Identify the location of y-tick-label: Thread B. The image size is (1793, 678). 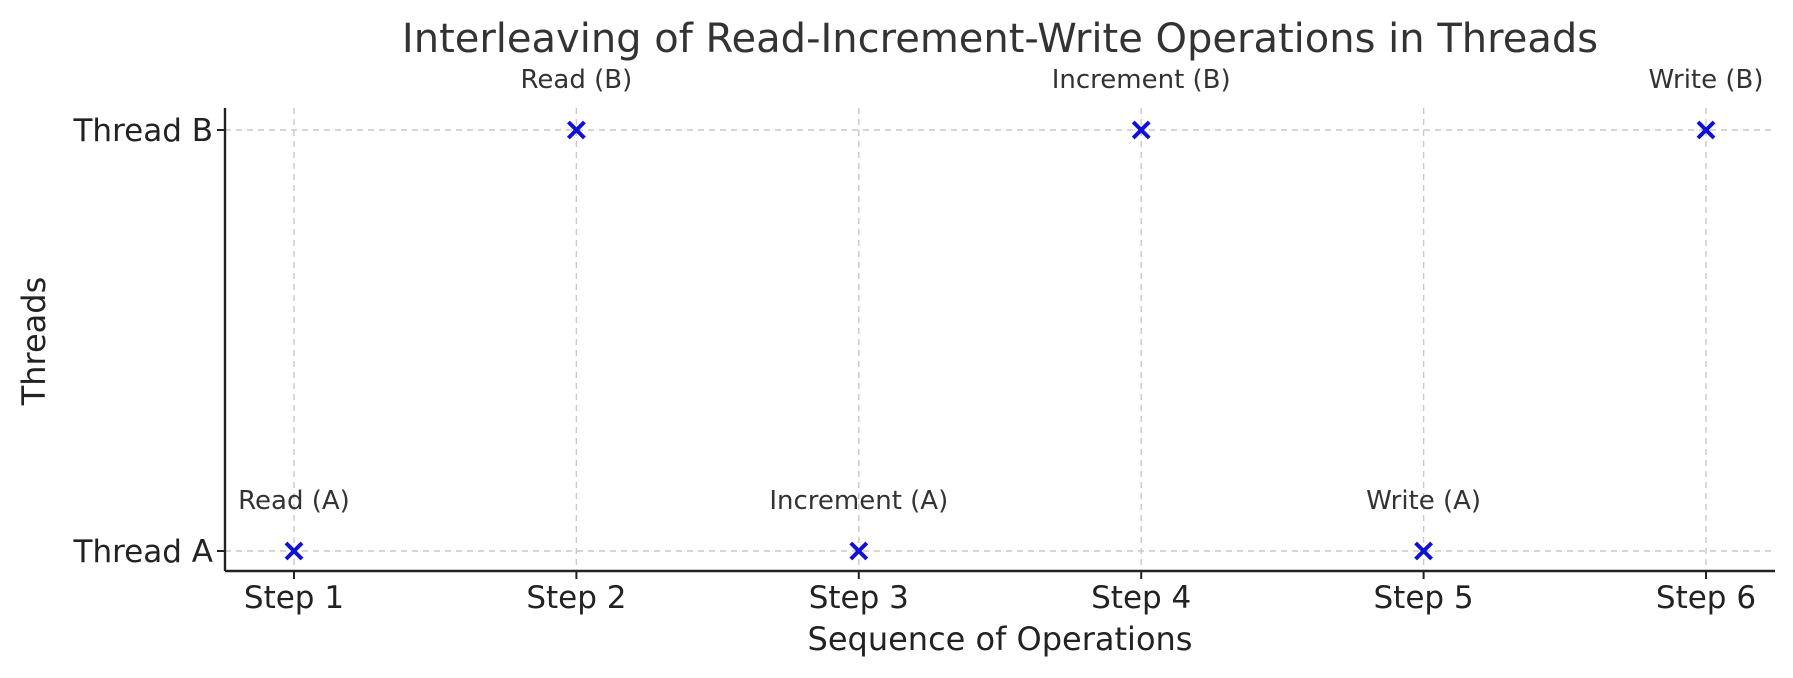
(142, 131).